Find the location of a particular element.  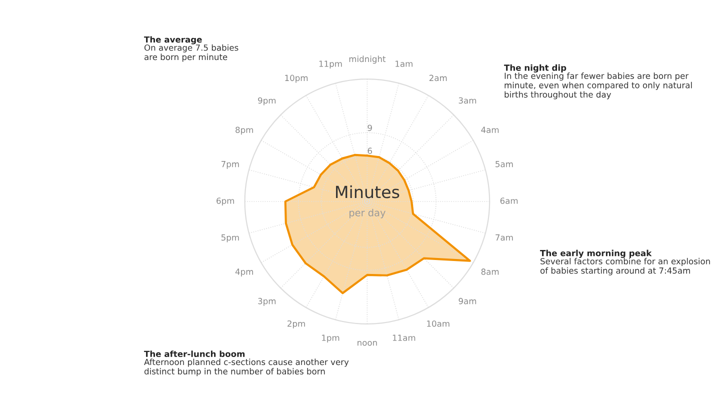

spoke-label: midnight is located at coordinates (367, 60).